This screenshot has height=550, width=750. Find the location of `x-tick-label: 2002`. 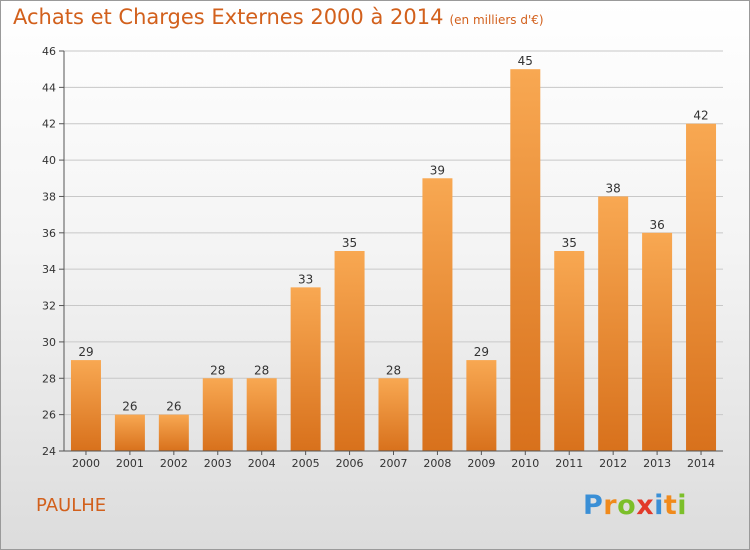

x-tick-label: 2002 is located at coordinates (174, 463).